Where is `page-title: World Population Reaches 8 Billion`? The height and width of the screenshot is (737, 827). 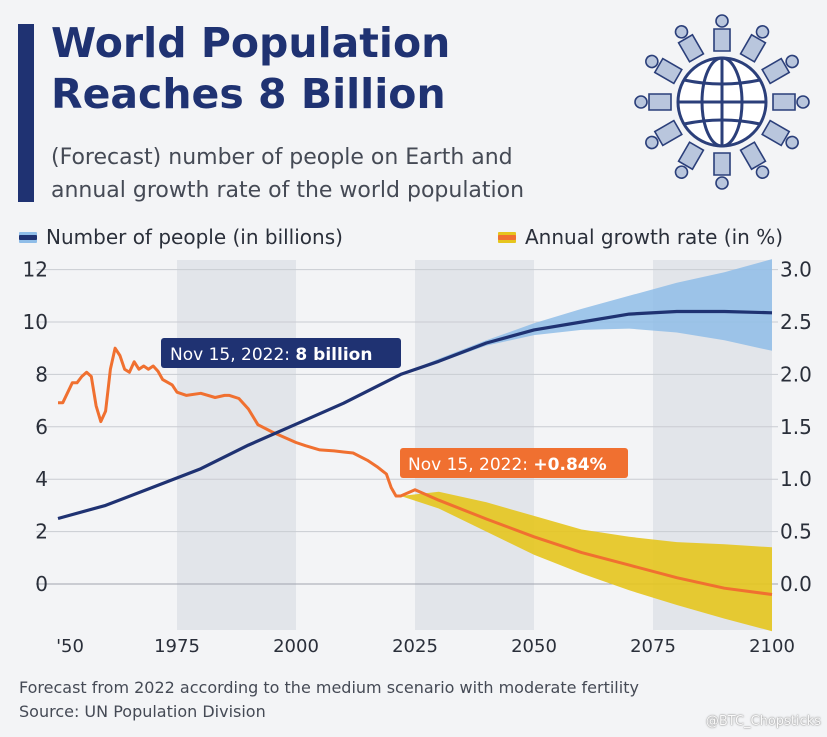
page-title: World Population Reaches 8 Billion is located at coordinates (331, 69).